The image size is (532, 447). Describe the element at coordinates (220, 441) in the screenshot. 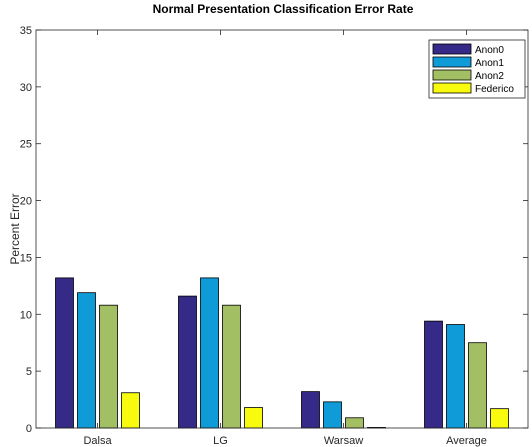

I see `x-tick-label: LG` at that location.